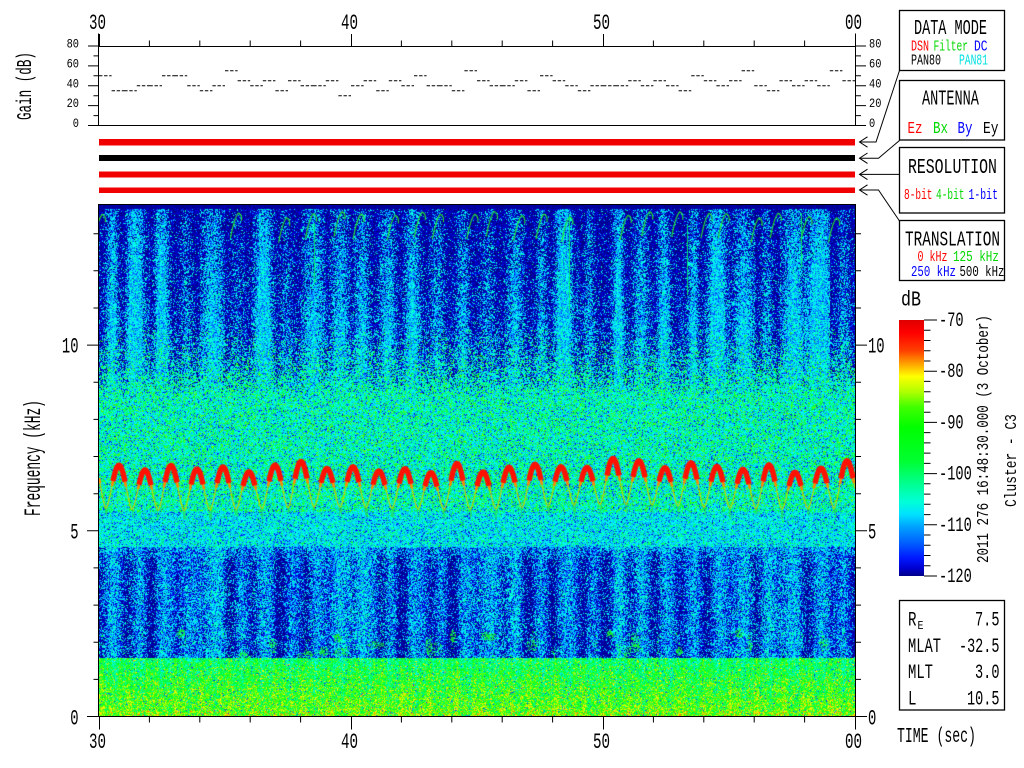  What do you see at coordinates (921, 626) in the screenshot?
I see `svg-text: E` at bounding box center [921, 626].